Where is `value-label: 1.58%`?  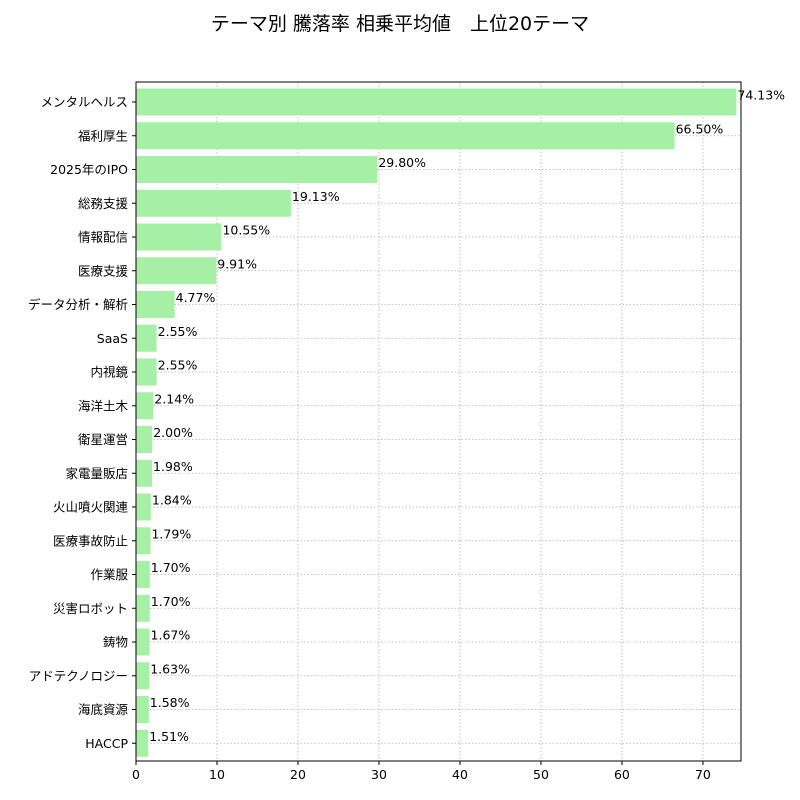
value-label: 1.58% is located at coordinates (170, 702).